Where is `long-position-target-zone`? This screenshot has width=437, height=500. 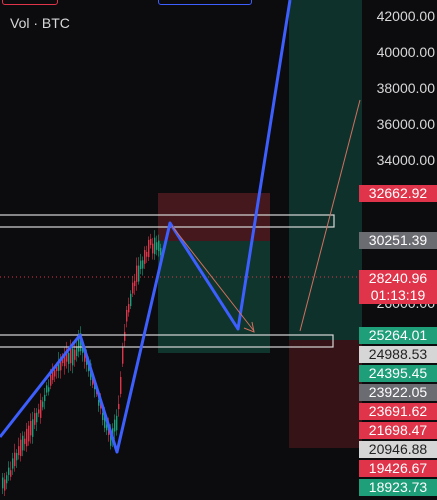 long-position-target-zone is located at coordinates (325, 170).